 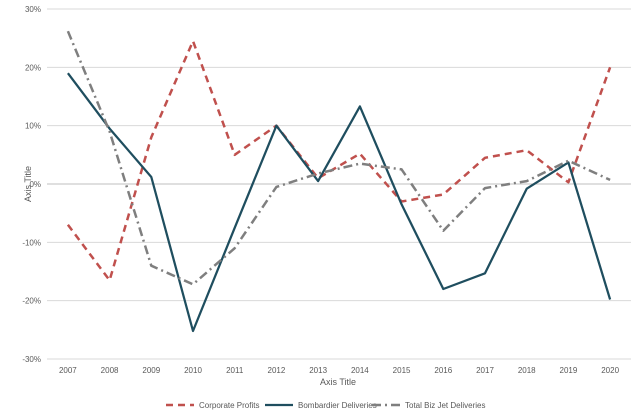 What do you see at coordinates (235, 370) in the screenshot?
I see `x-tick-label: 2011` at bounding box center [235, 370].